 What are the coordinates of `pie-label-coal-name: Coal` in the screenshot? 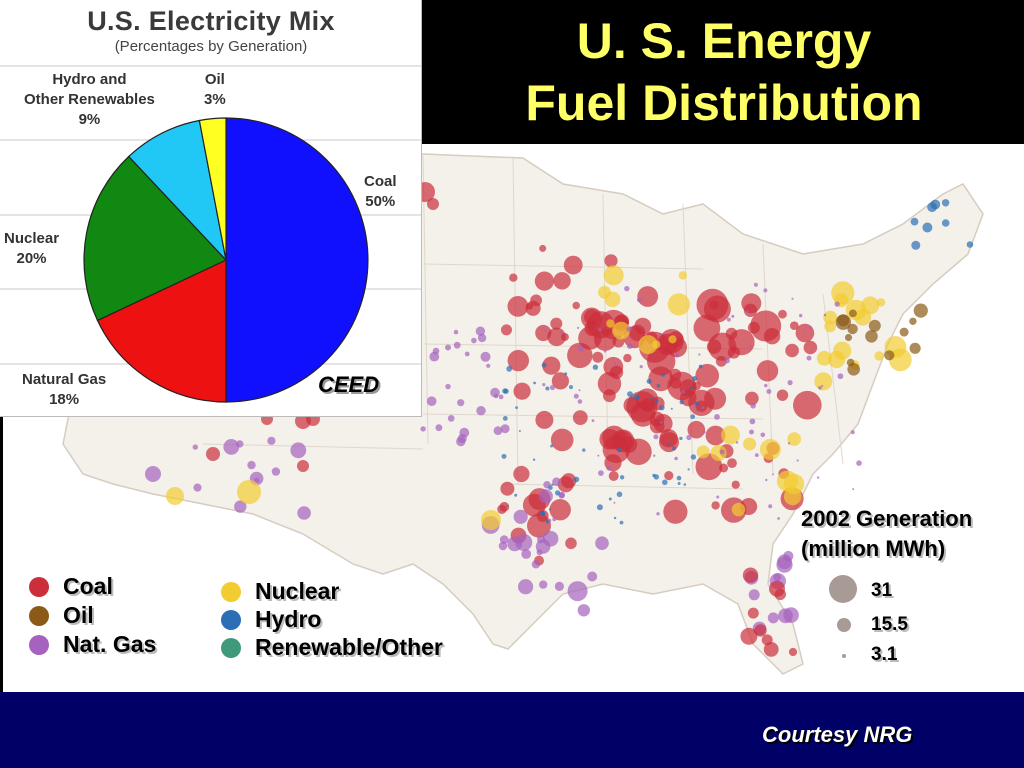 It's located at (380, 181).